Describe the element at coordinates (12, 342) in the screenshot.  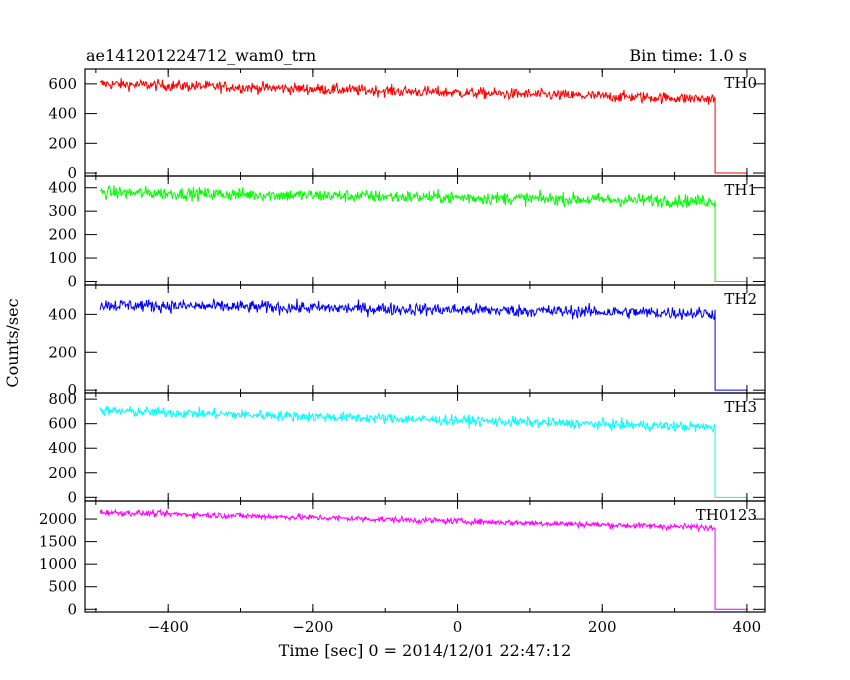
I see `y-axis-label: Counts/sec` at that location.